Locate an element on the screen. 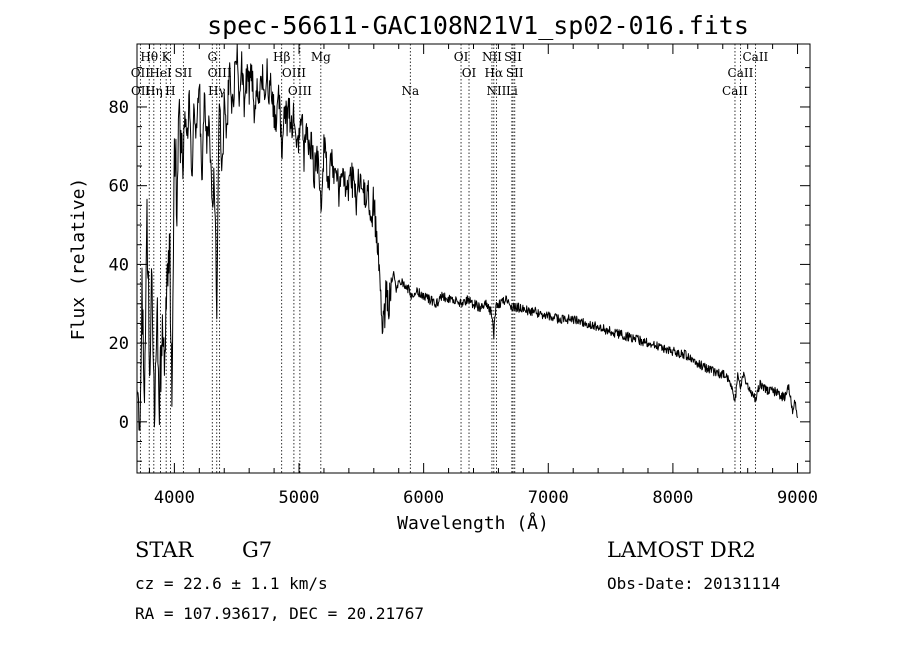 The image size is (900, 649). chart-title: spec-56611-GAC108N21V1_sp02-016.fits is located at coordinates (478, 25).